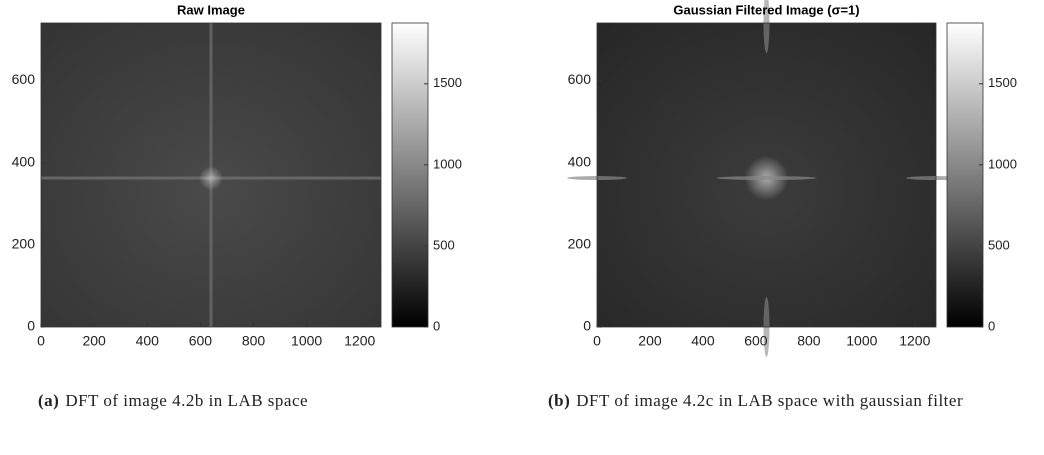  I want to click on chart-title: Gaussian Filtered Image (σ=1), so click(766, 9).